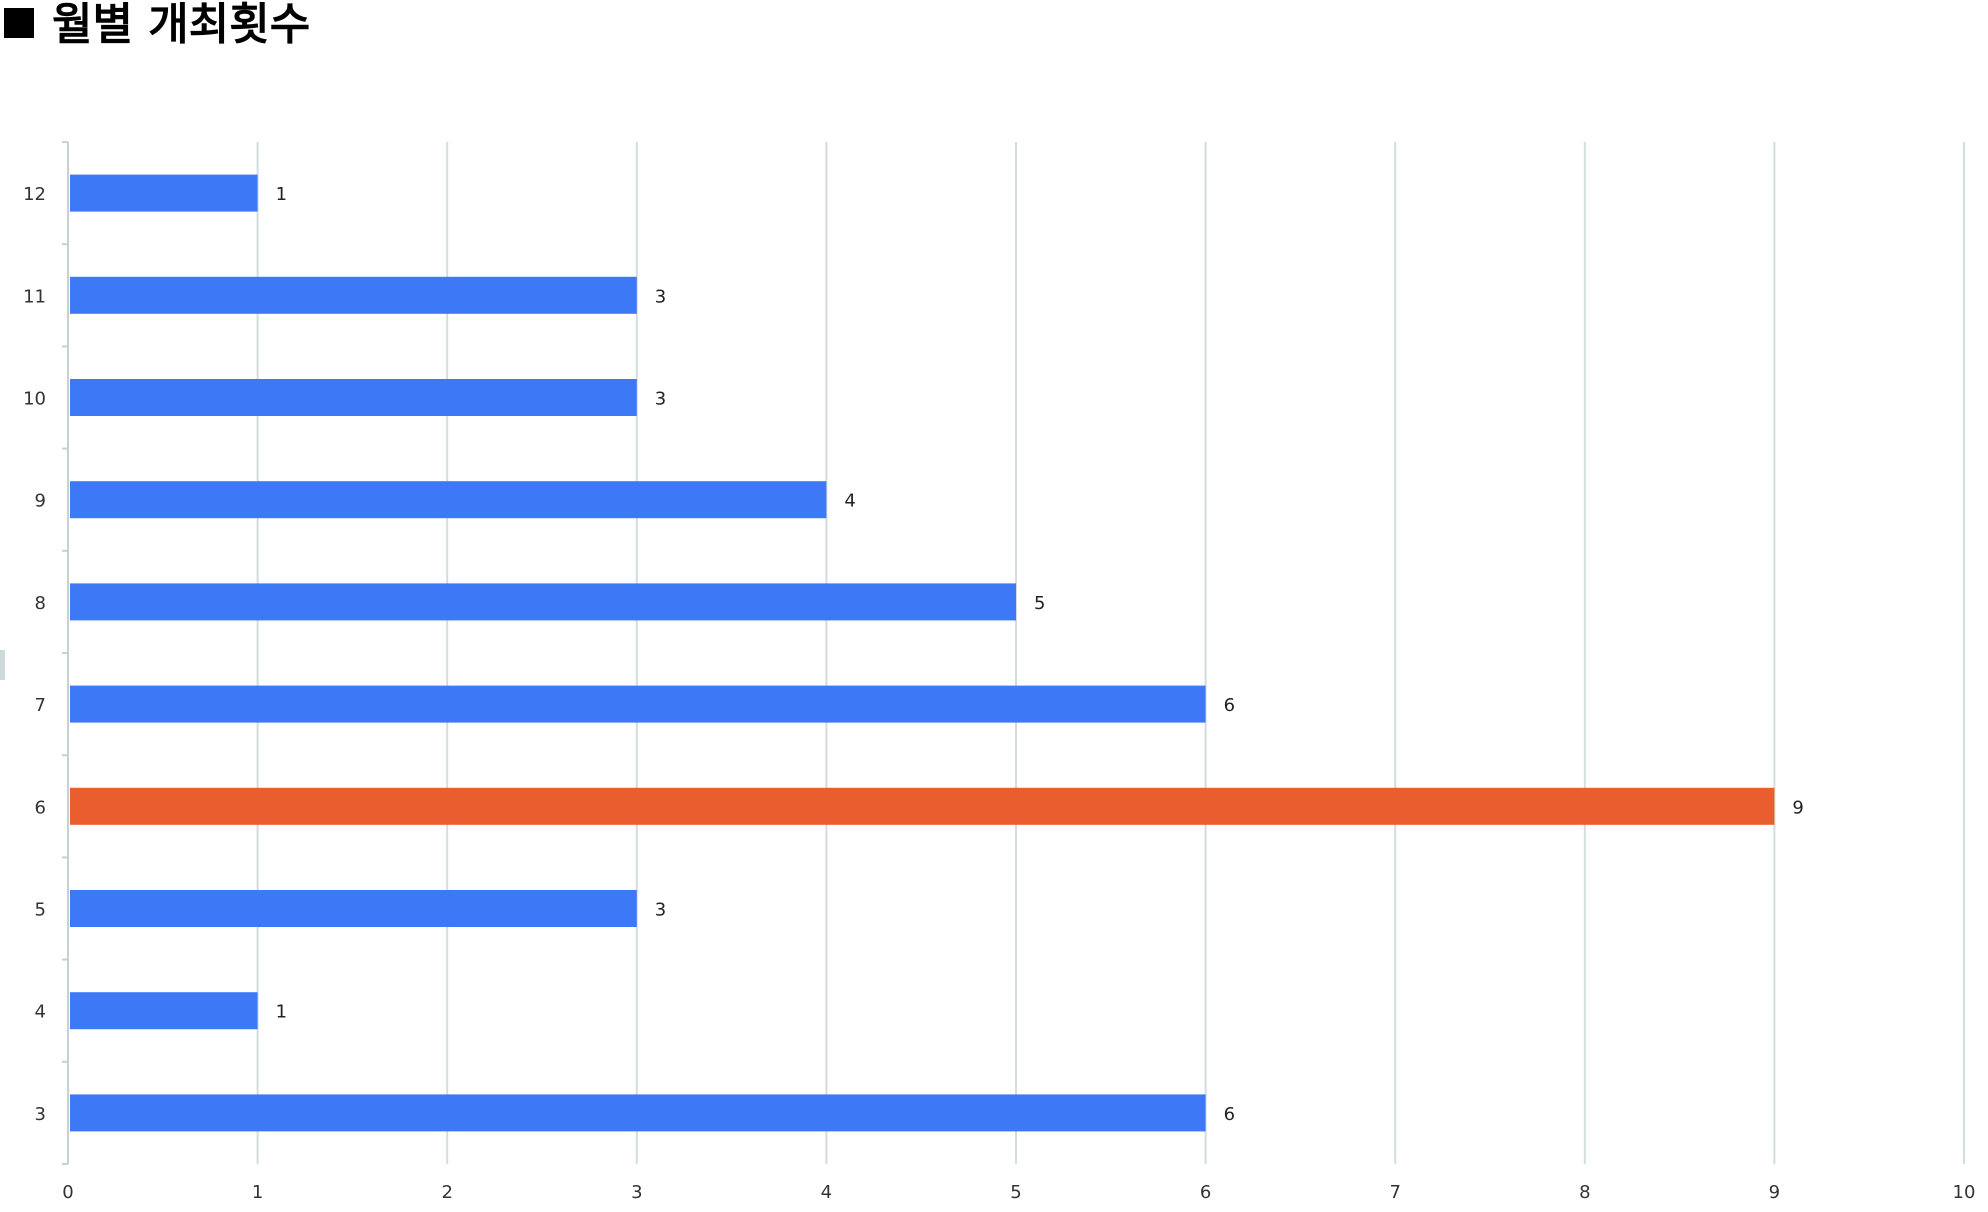 The height and width of the screenshot is (1212, 1988). I want to click on data-label: 9, so click(1797, 807).